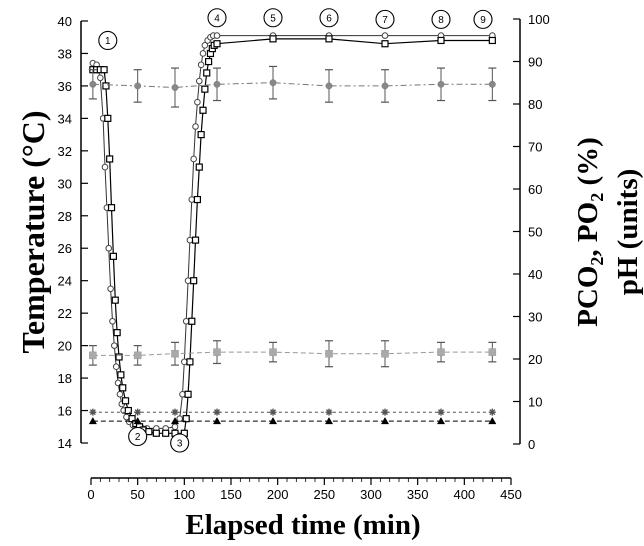 The width and height of the screenshot is (644, 546). Describe the element at coordinates (302, 525) in the screenshot. I see `x-axis-title: Elapsed time (min)` at that location.